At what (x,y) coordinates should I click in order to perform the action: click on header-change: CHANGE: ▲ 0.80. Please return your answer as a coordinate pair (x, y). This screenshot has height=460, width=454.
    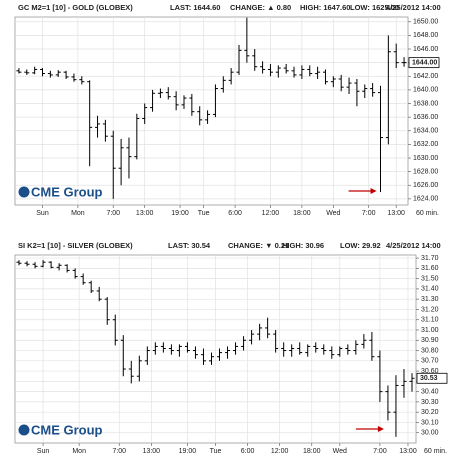
    Looking at the image, I should click on (260, 7).